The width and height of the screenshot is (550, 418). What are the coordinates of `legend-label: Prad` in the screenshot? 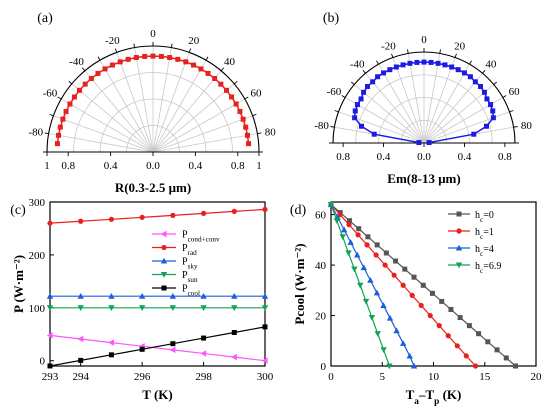 It's located at (189, 250).